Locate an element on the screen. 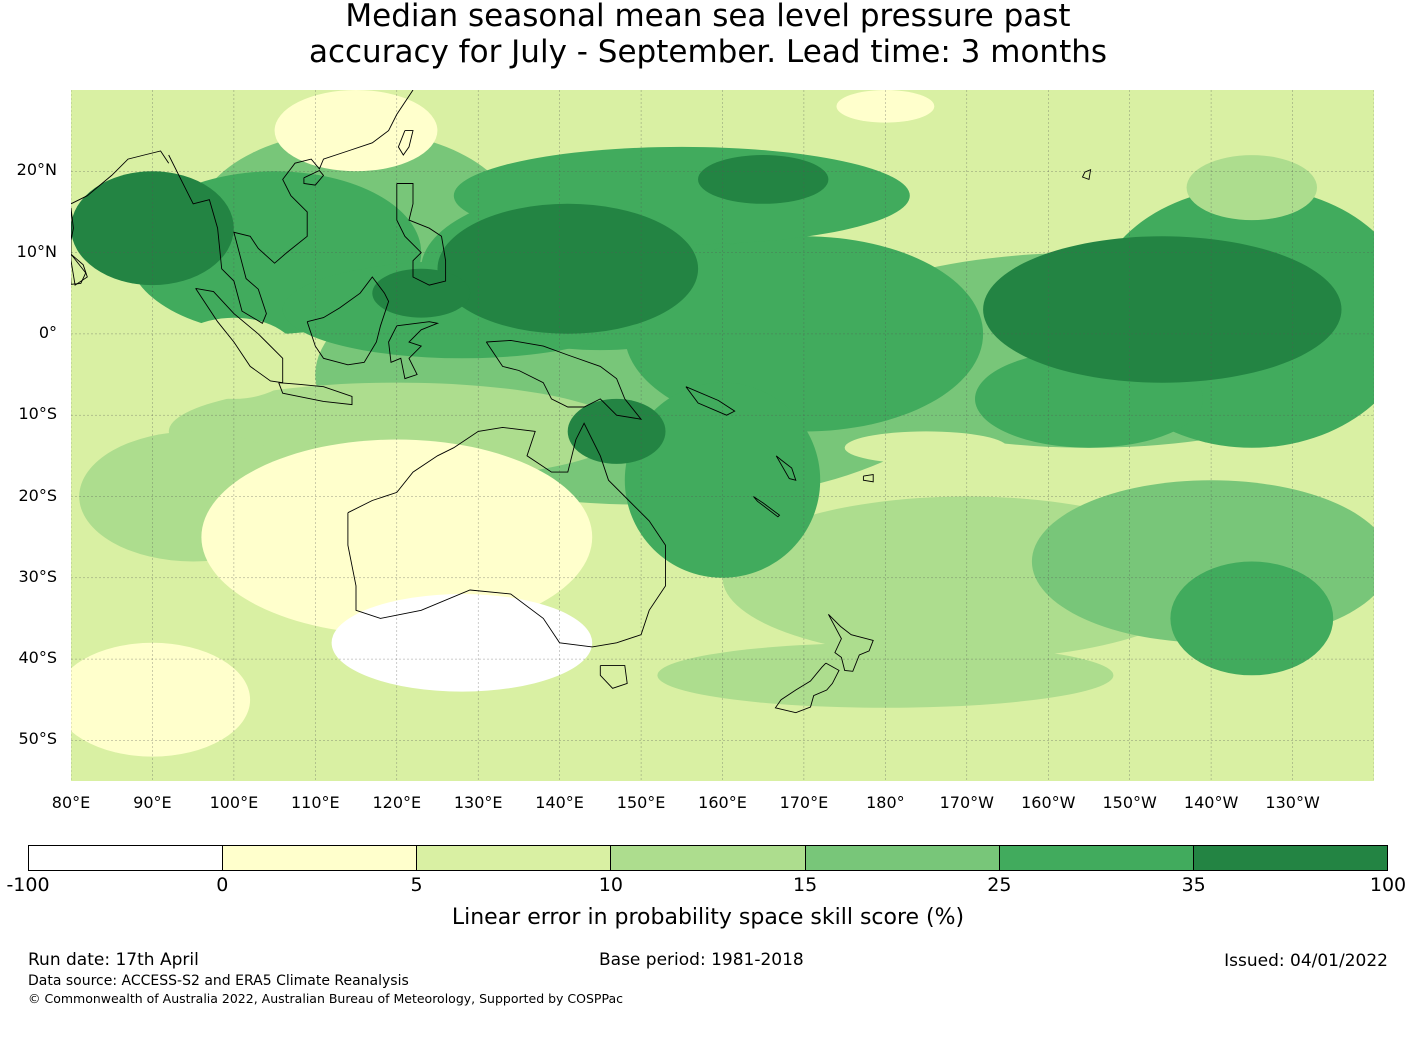  colorbar-tick-label: 25 is located at coordinates (999, 885).